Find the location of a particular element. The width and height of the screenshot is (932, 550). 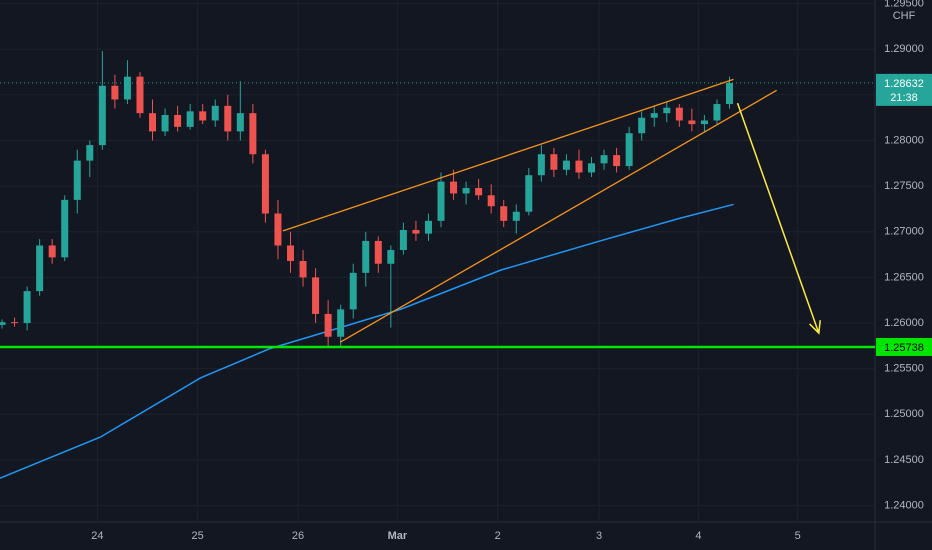

last-price-label: 1.28632 is located at coordinates (904, 84).